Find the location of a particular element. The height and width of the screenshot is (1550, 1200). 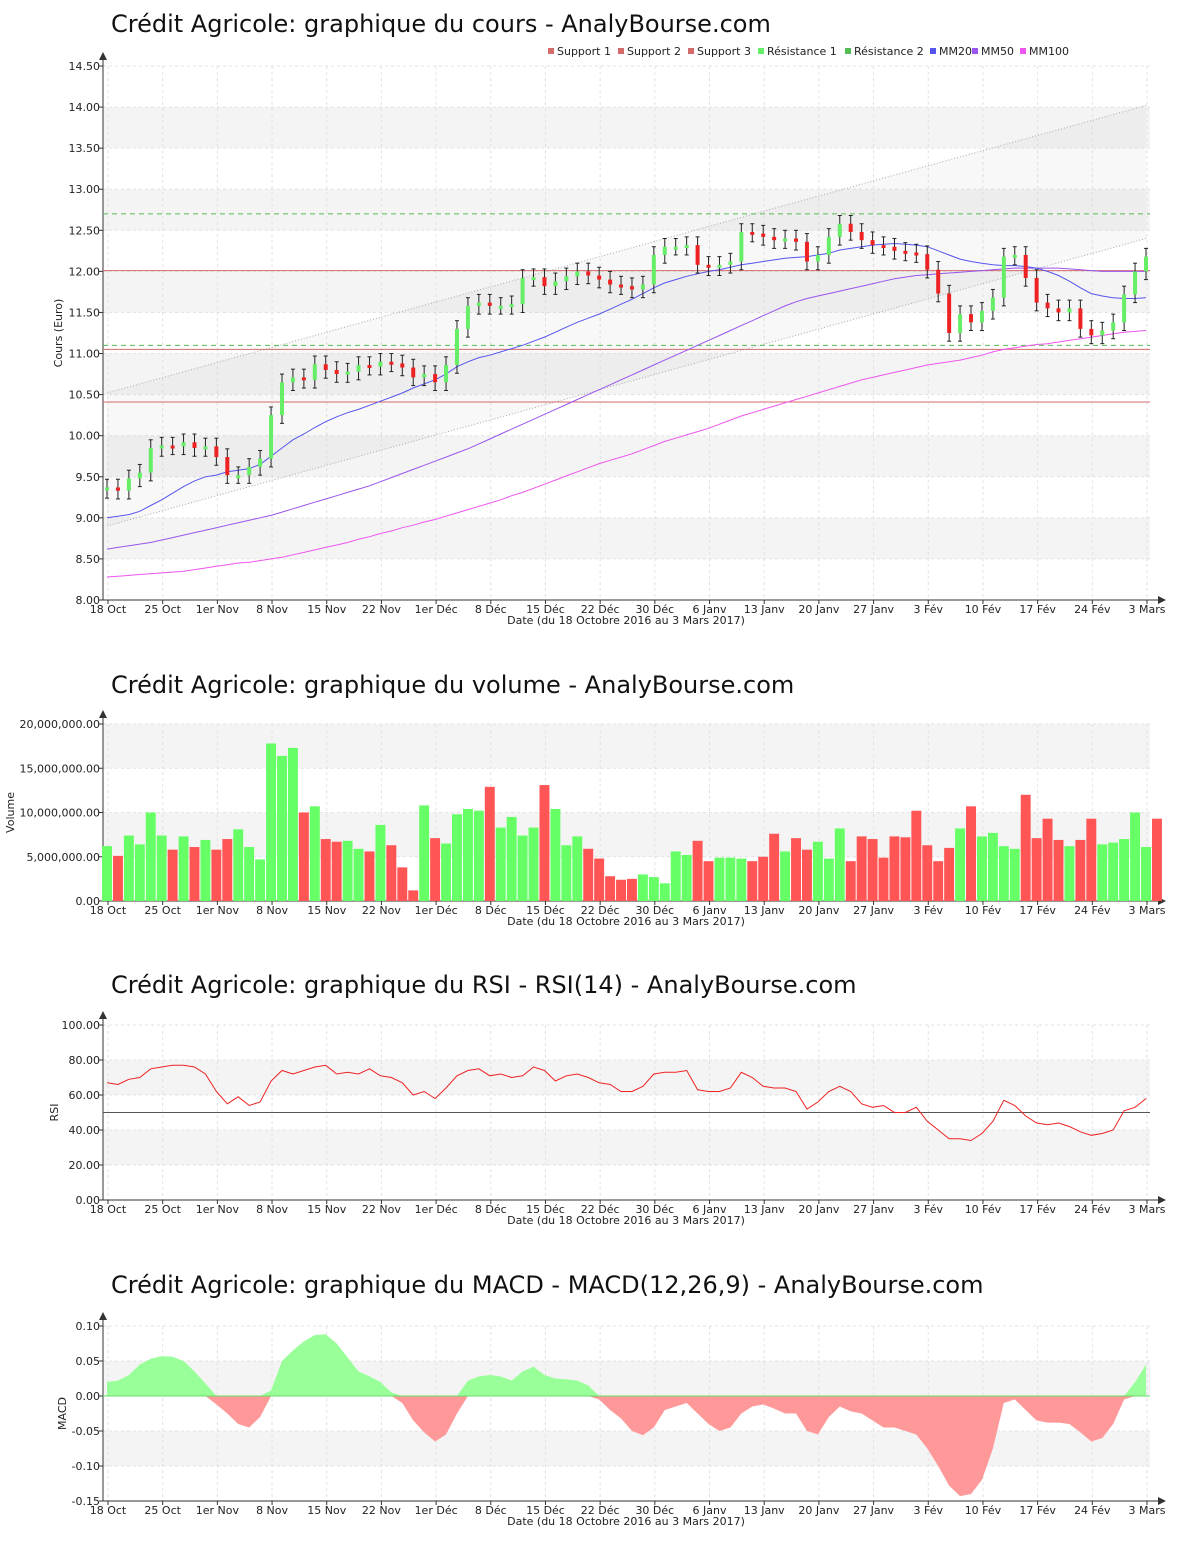

y-tick-label: 12.50 is located at coordinates (85, 230).